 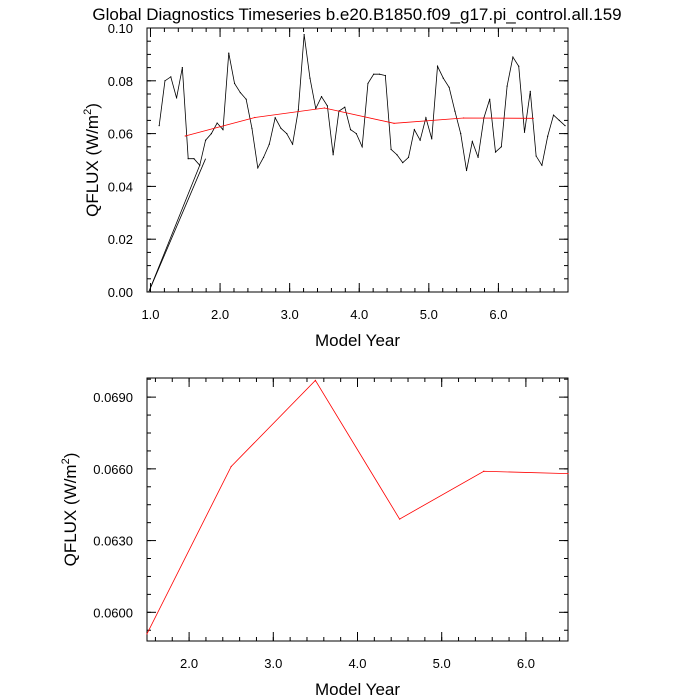 I want to click on x-tick-label: 2.0, so click(x=220, y=314).